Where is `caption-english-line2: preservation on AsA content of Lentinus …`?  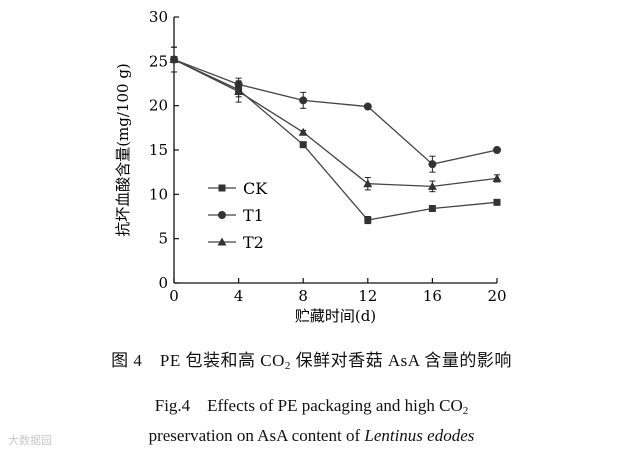 caption-english-line2: preservation on AsA content of Lentinus … is located at coordinates (311, 436).